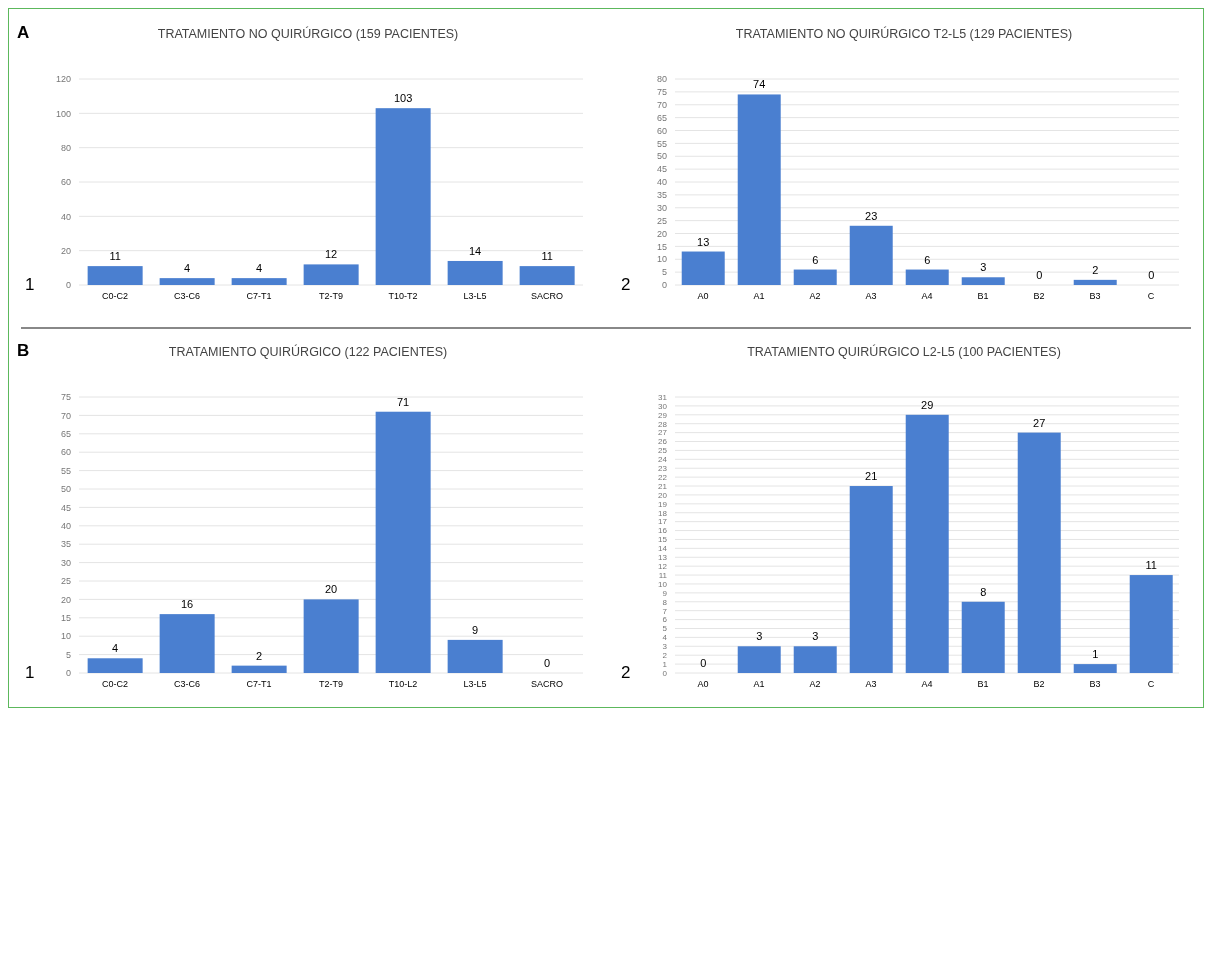  I want to click on y-tick-label: 14, so click(663, 549).